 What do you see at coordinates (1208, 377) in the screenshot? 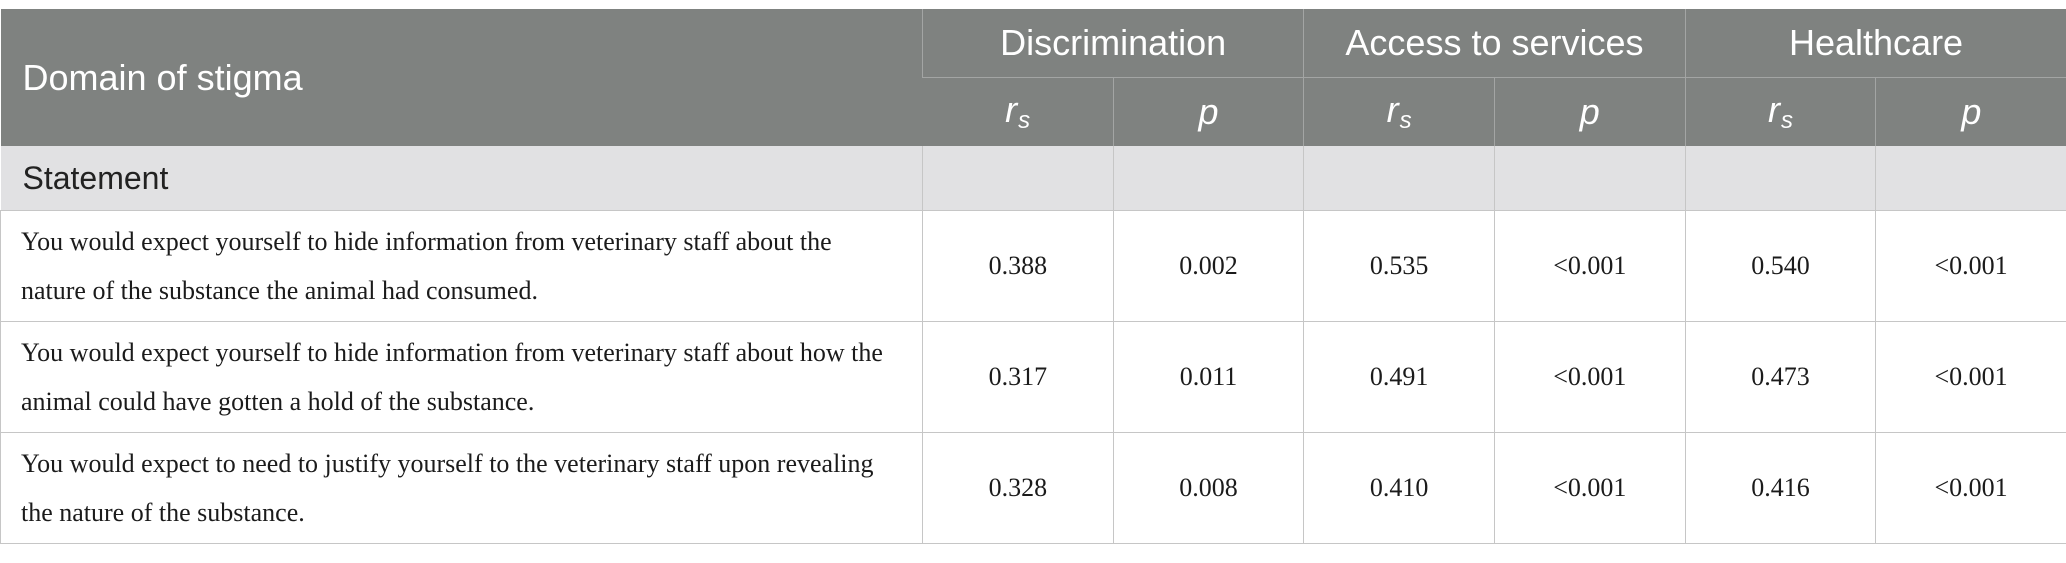
I see `value-cell: 0.011` at bounding box center [1208, 377].